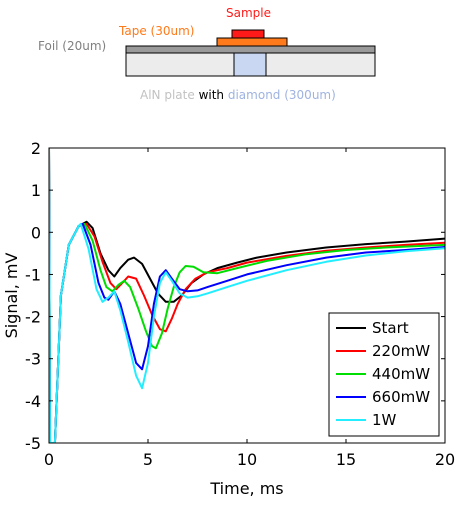 The image size is (463, 506). Describe the element at coordinates (281, 95) in the screenshot. I see `diamond-label: diamond (300um)` at that location.